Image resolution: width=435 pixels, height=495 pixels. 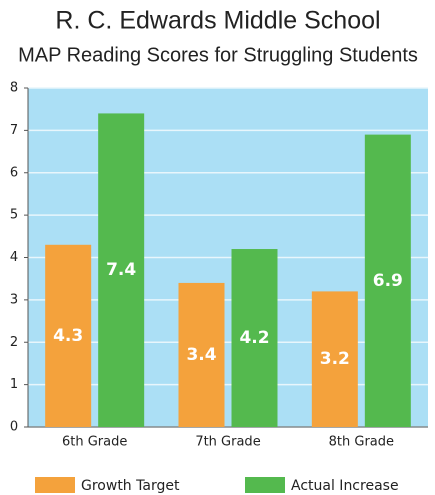 What do you see at coordinates (14, 384) in the screenshot?
I see `y-tick-label: 1` at bounding box center [14, 384].